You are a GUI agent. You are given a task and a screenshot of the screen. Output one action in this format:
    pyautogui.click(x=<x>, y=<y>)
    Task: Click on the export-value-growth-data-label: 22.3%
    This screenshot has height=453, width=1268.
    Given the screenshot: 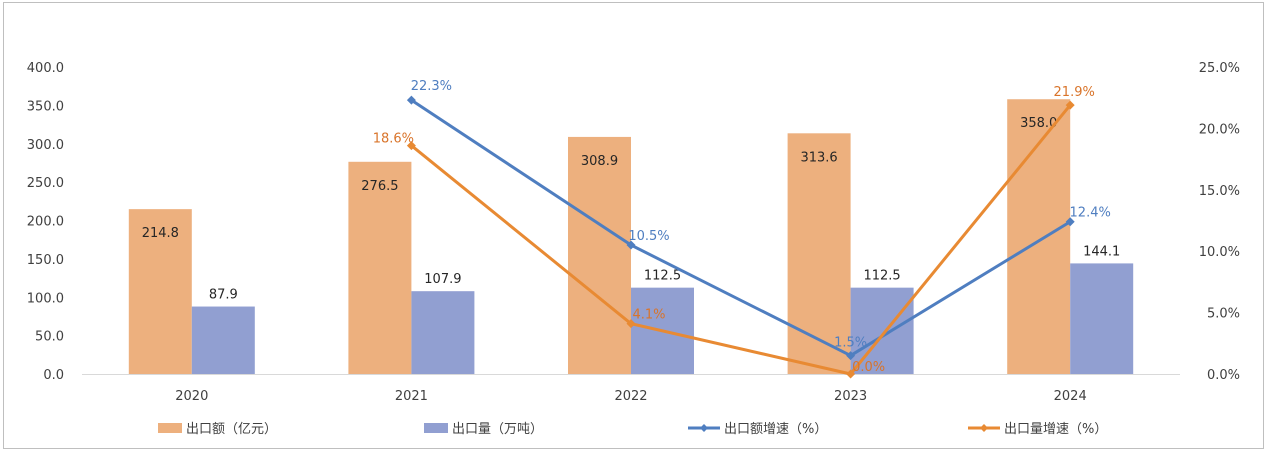 What is the action you would take?
    pyautogui.click(x=431, y=86)
    